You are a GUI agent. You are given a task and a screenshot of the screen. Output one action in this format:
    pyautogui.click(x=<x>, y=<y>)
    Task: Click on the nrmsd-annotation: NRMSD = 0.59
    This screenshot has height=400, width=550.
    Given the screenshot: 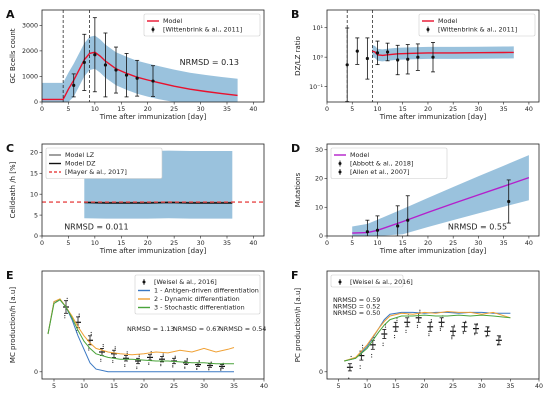 What is the action you would take?
    pyautogui.click(x=356, y=300)
    